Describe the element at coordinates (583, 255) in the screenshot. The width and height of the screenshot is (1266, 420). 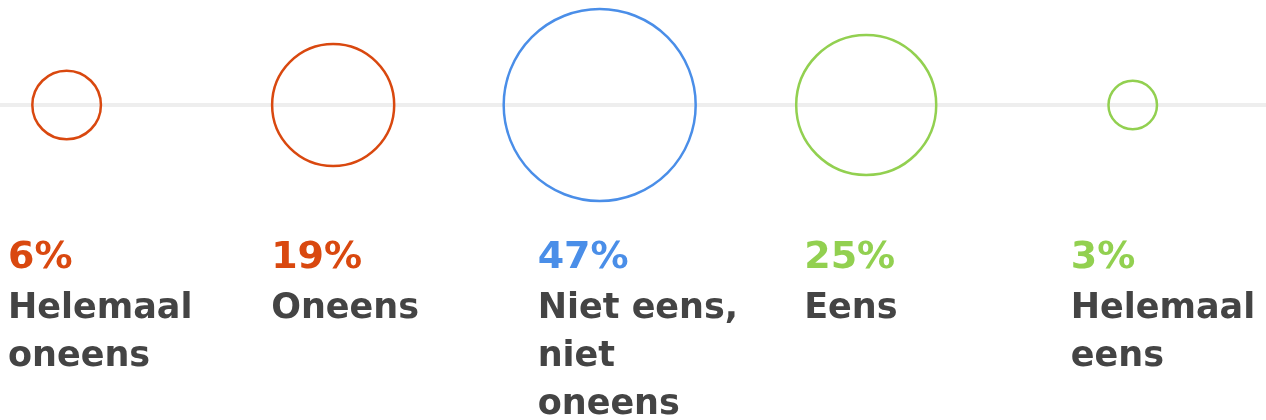
I see `data-label: 47%` at that location.